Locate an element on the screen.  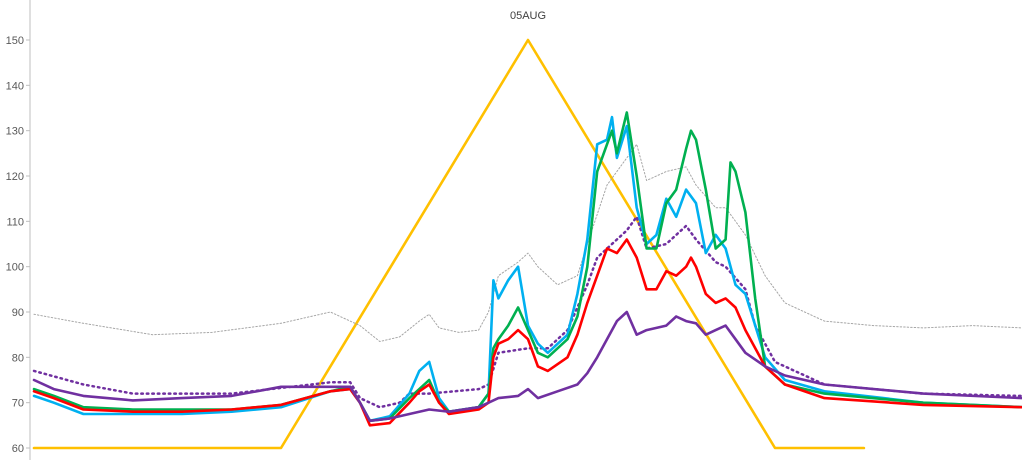
annotation-label: 05AUG is located at coordinates (528, 16).